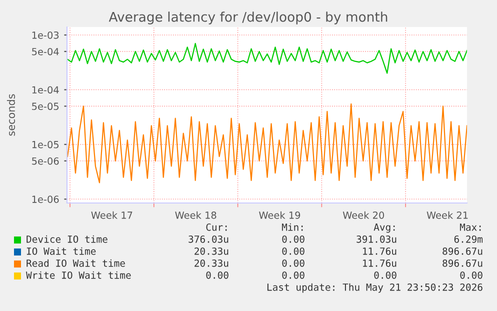 The height and width of the screenshot is (311, 497). I want to click on x-tick-label: Week 20, so click(363, 215).